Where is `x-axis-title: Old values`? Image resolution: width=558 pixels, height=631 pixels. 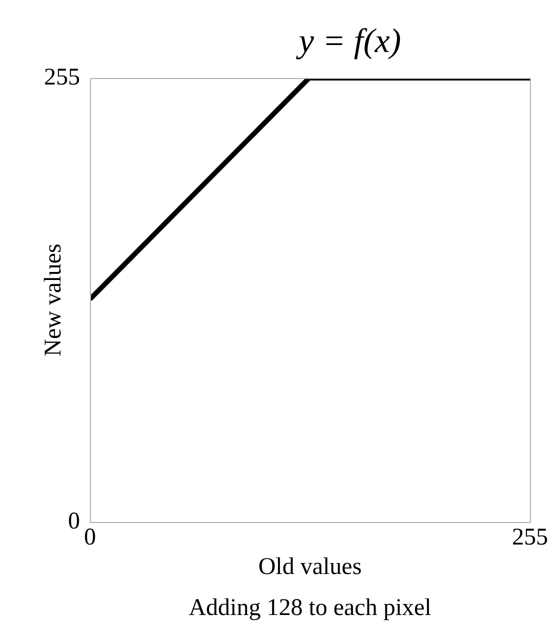 x-axis-title: Old values is located at coordinates (310, 567).